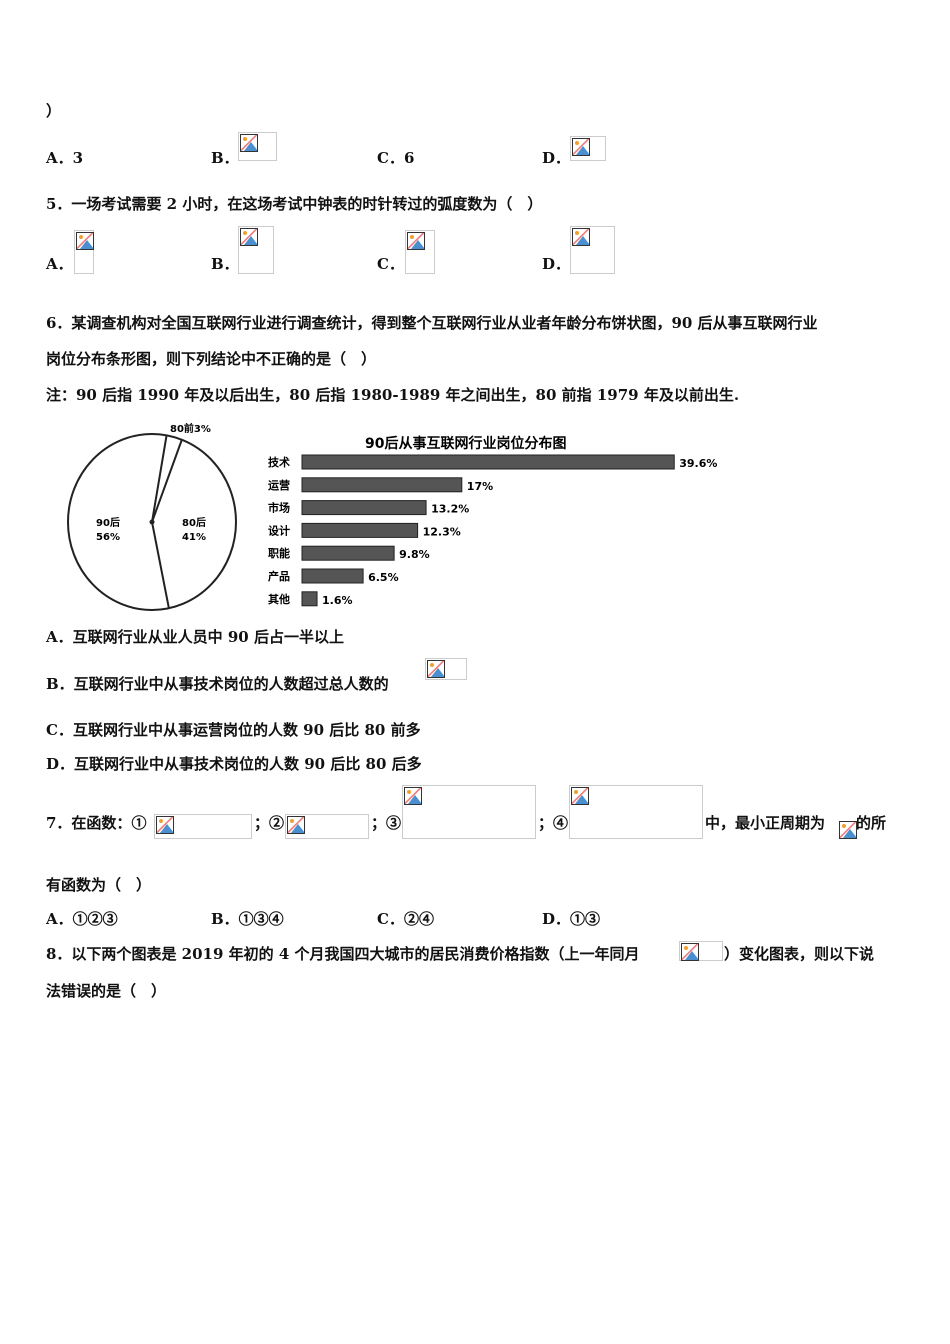 The height and width of the screenshot is (1344, 950). Describe the element at coordinates (65, 158) in the screenshot. I see `q4-option-a: A．3` at that location.